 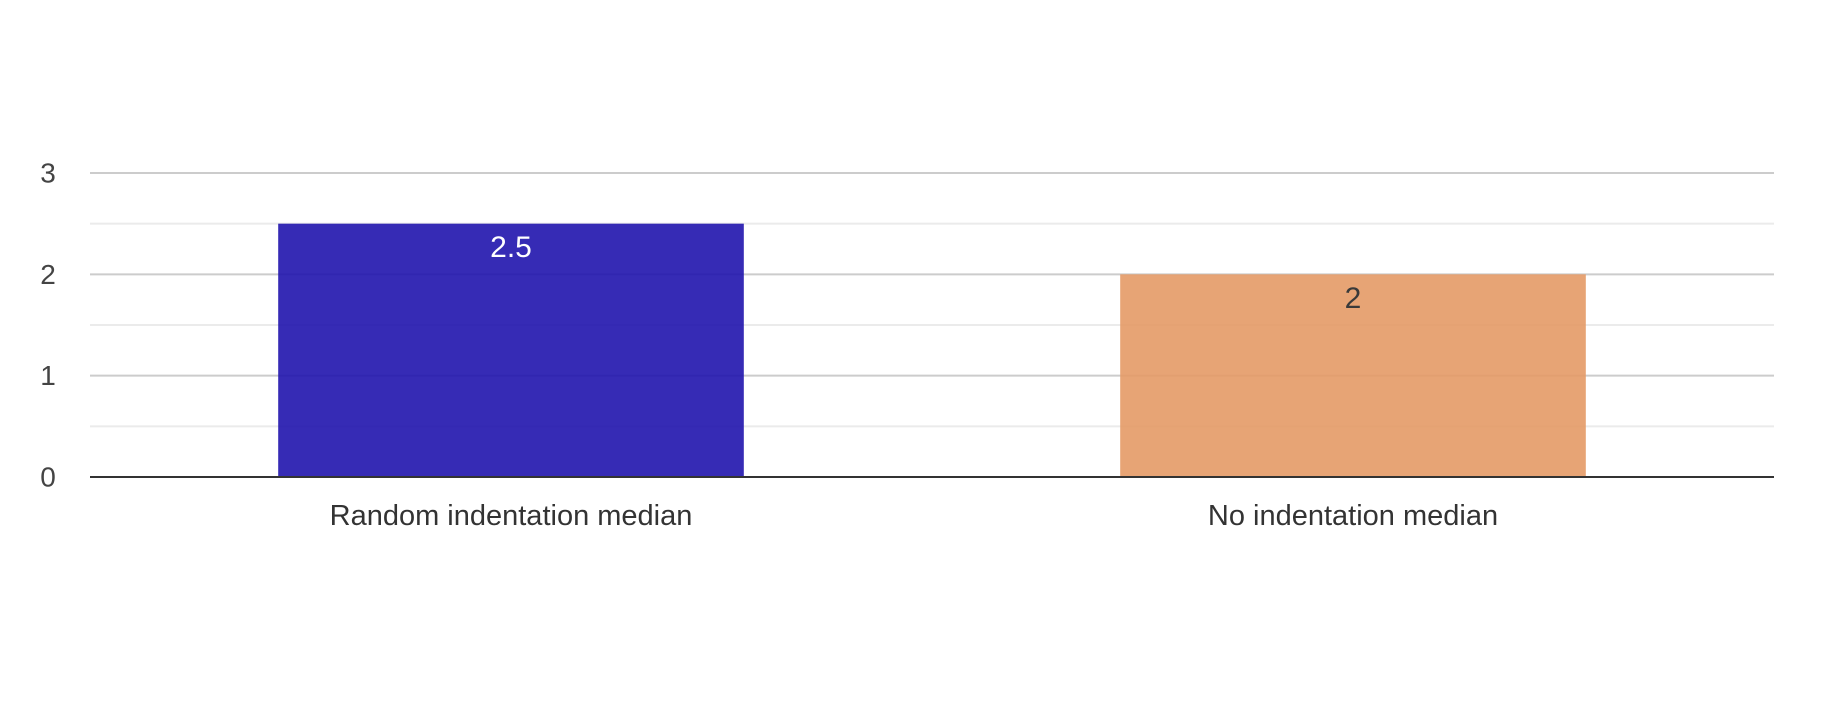 I want to click on y-tick-label: 3, so click(x=48, y=173).